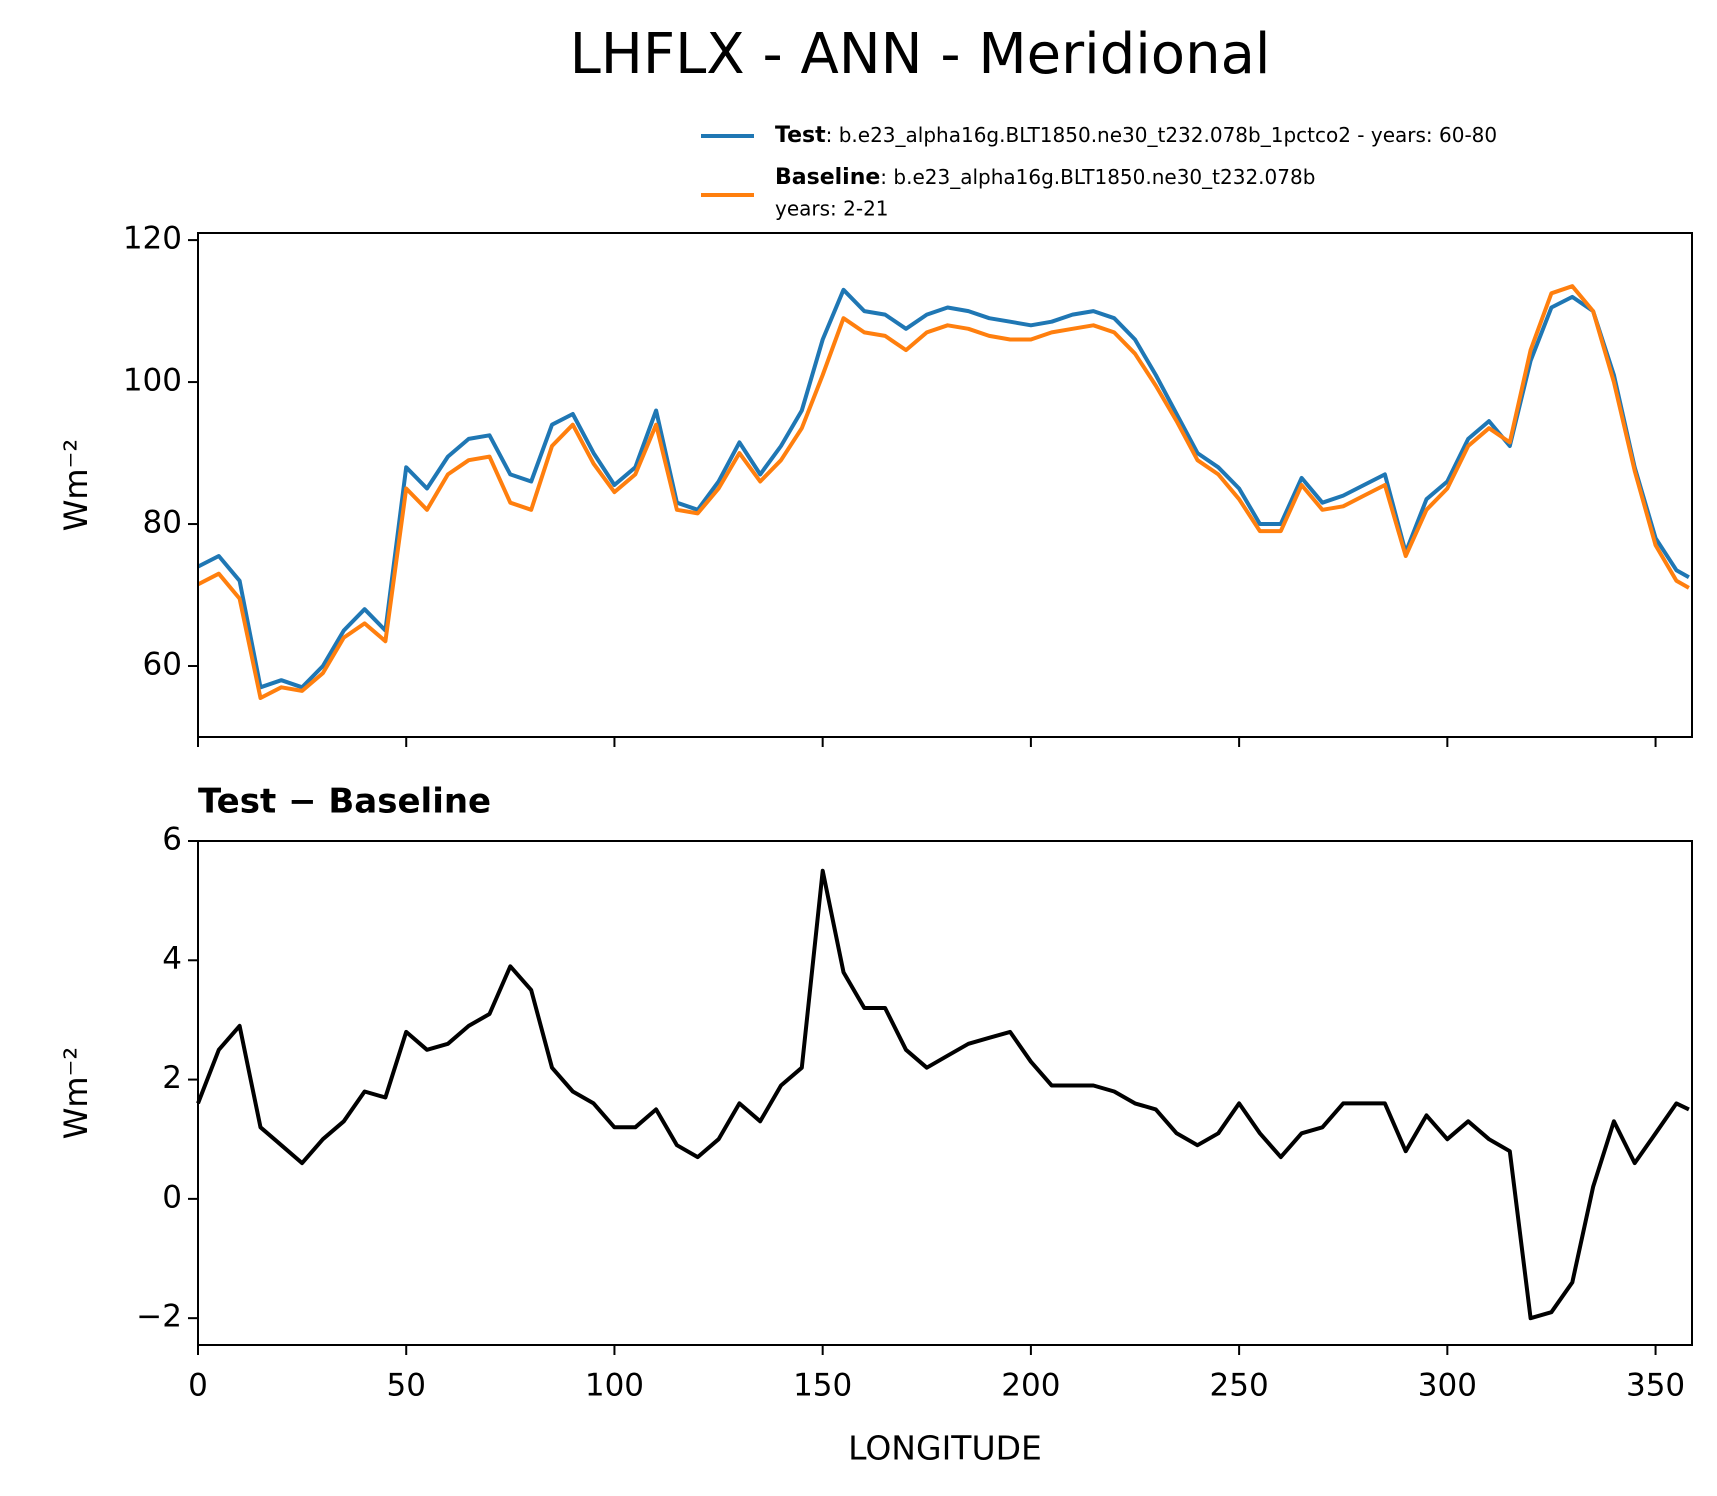 Image resolution: width=1717 pixels, height=1496 pixels. Describe the element at coordinates (945, 1448) in the screenshot. I see `x-axis-label: LONGITUDE` at that location.